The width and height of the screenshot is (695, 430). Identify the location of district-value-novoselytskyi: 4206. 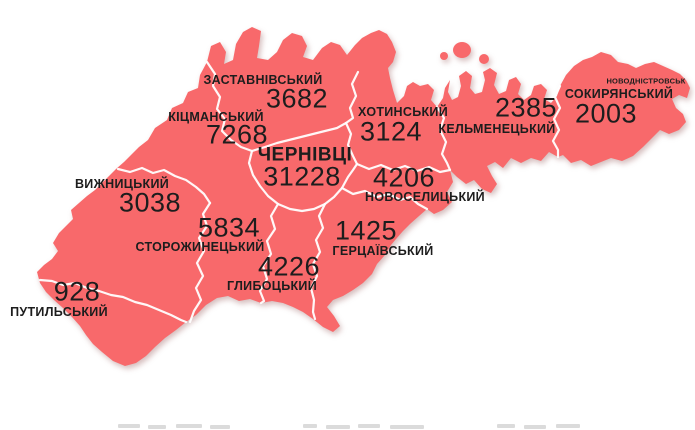
(404, 177).